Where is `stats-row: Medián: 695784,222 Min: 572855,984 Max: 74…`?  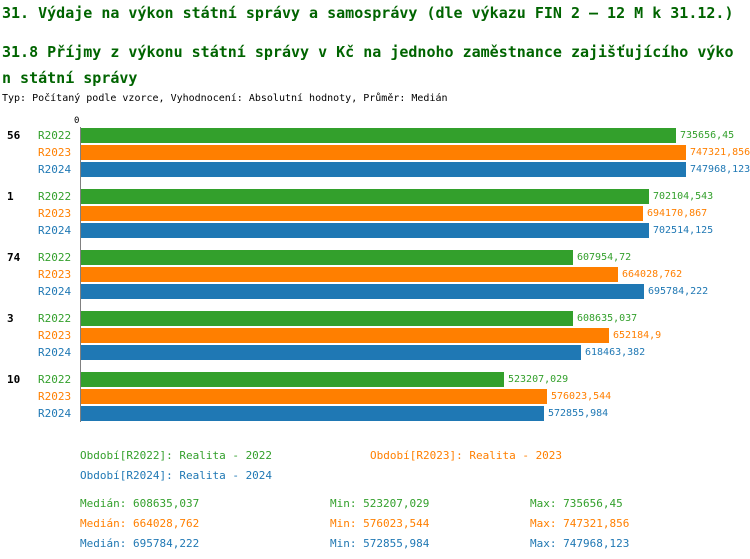 stats-row: Medián: 695784,222 Min: 572855,984 Max: 74… is located at coordinates (415, 544).